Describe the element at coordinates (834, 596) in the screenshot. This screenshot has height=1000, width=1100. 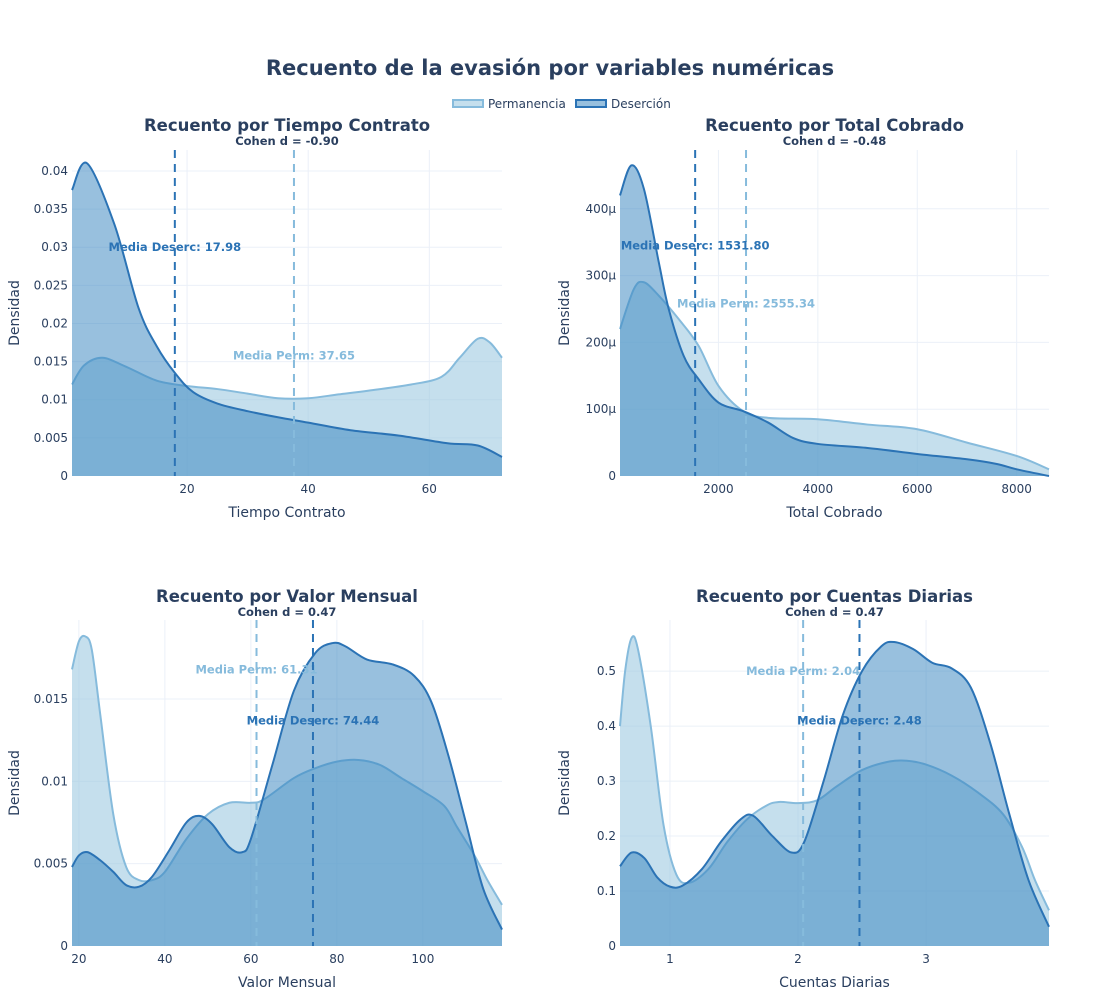
I see `subplot-title: Recuento por Cuentas Diarias` at that location.